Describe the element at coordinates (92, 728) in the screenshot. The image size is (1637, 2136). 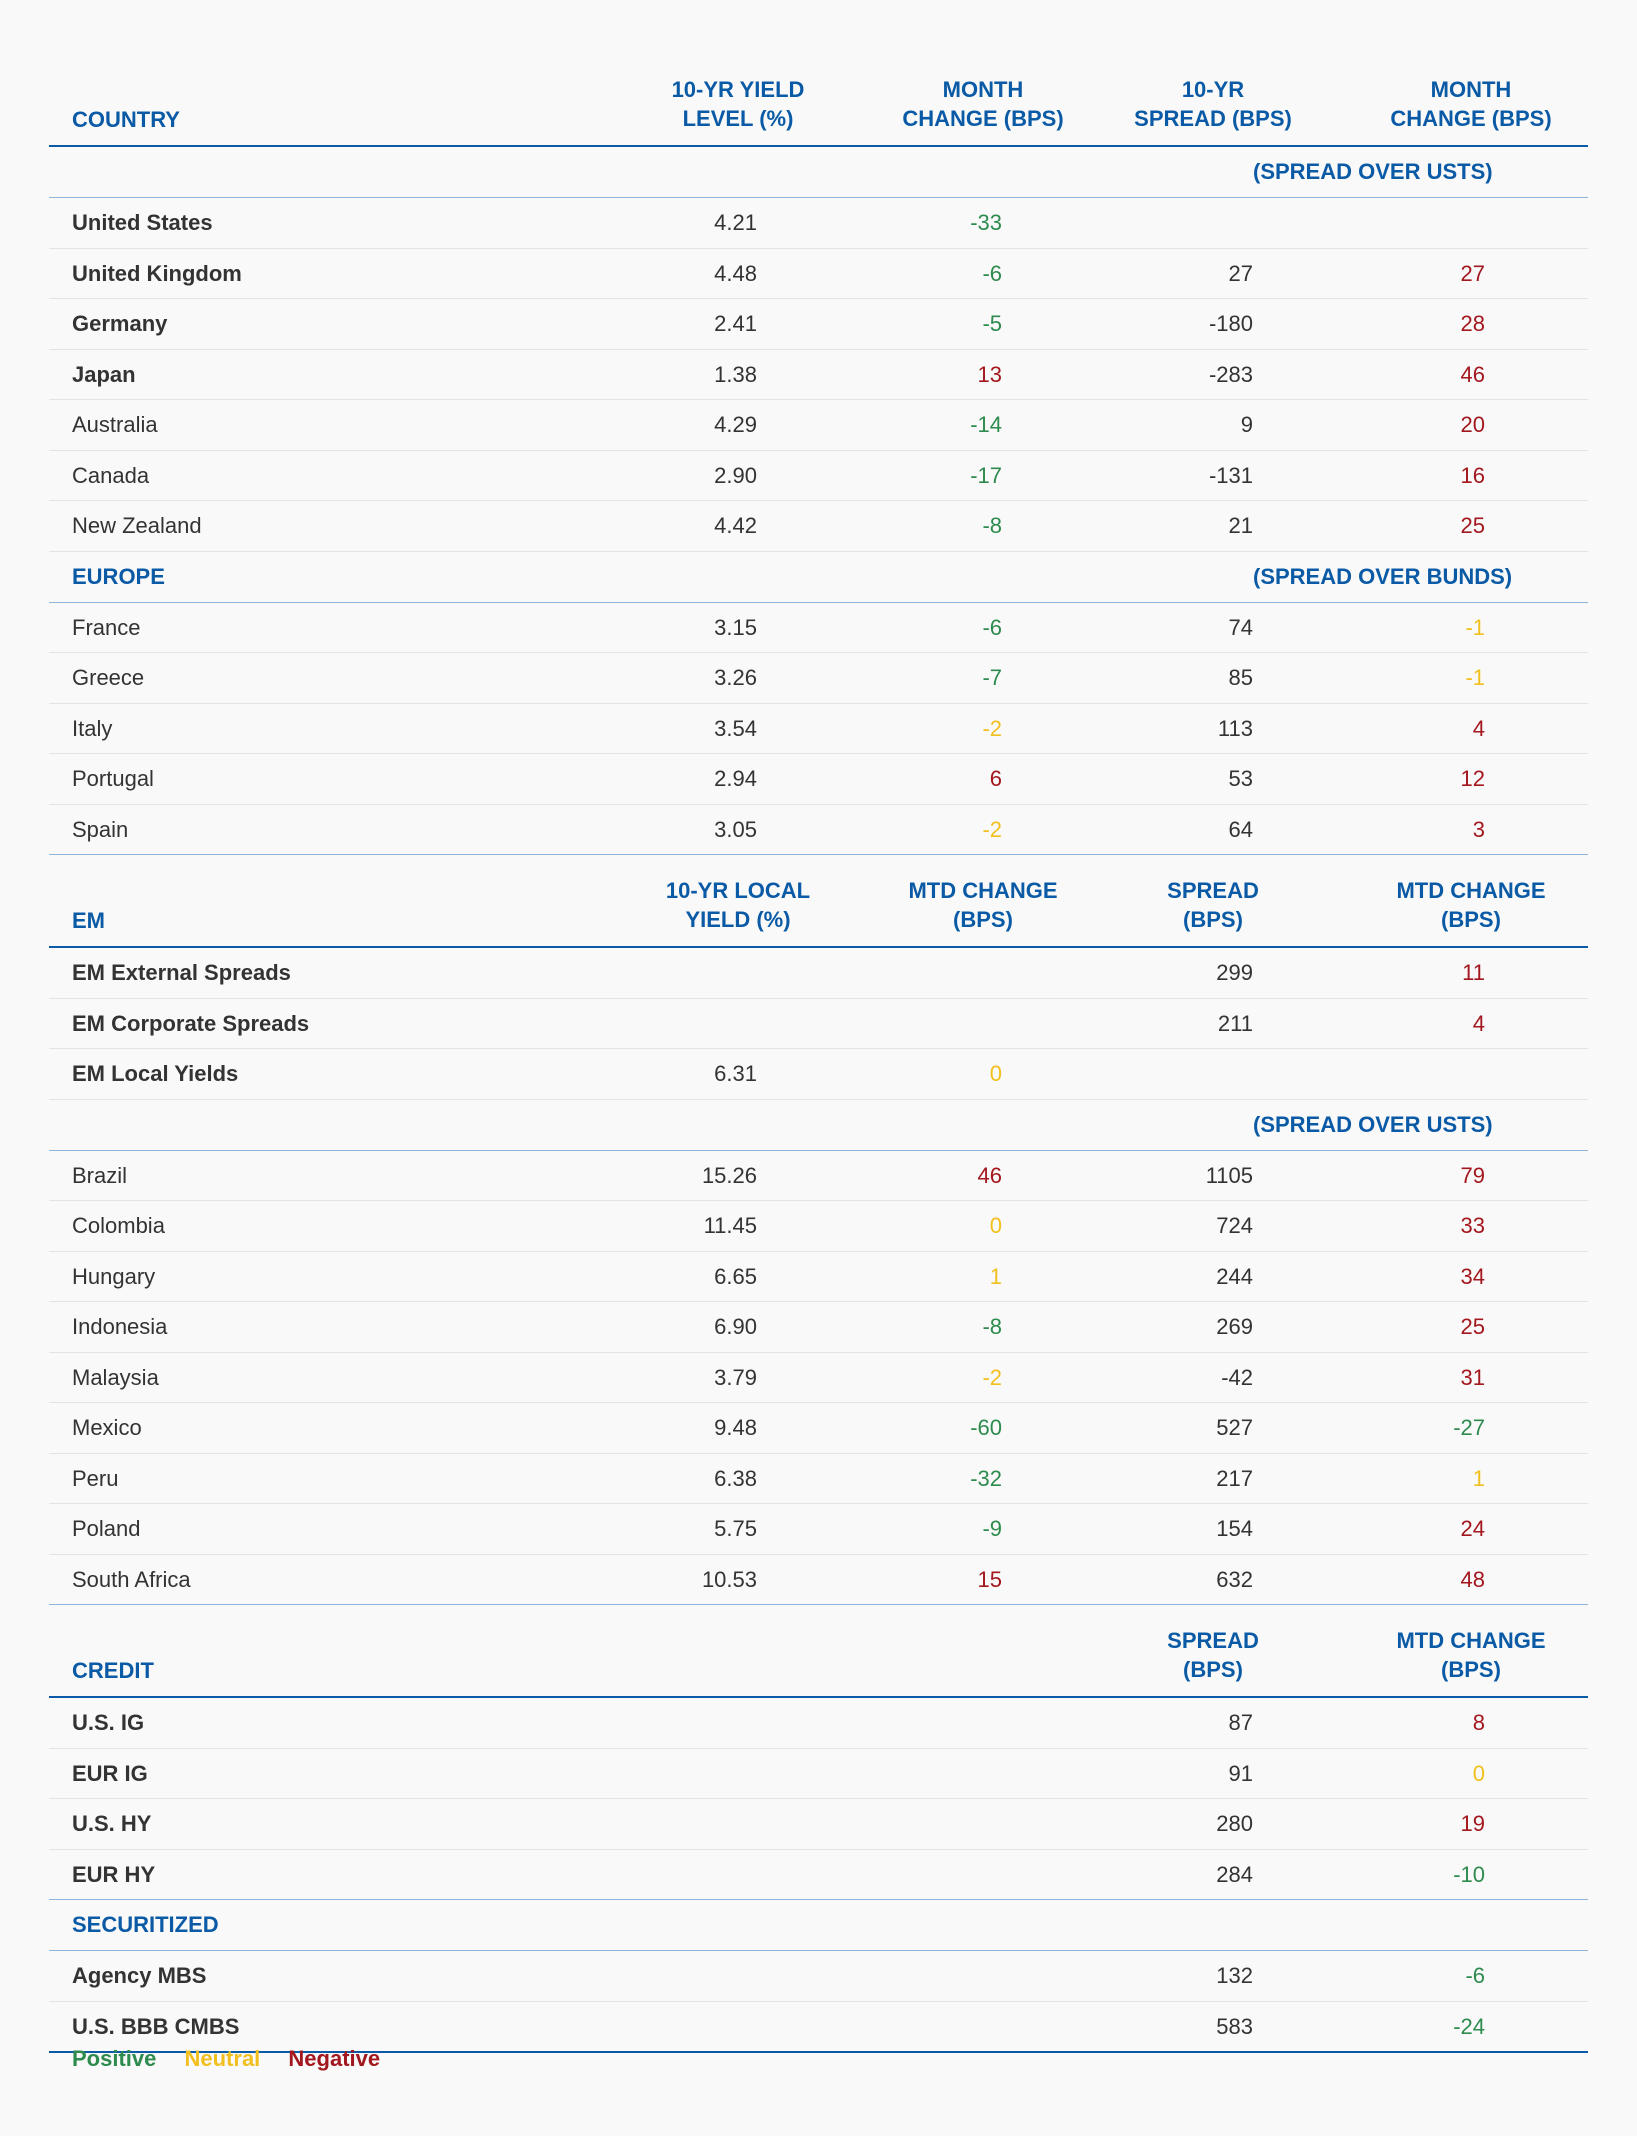
I see `row-label: Italy` at that location.